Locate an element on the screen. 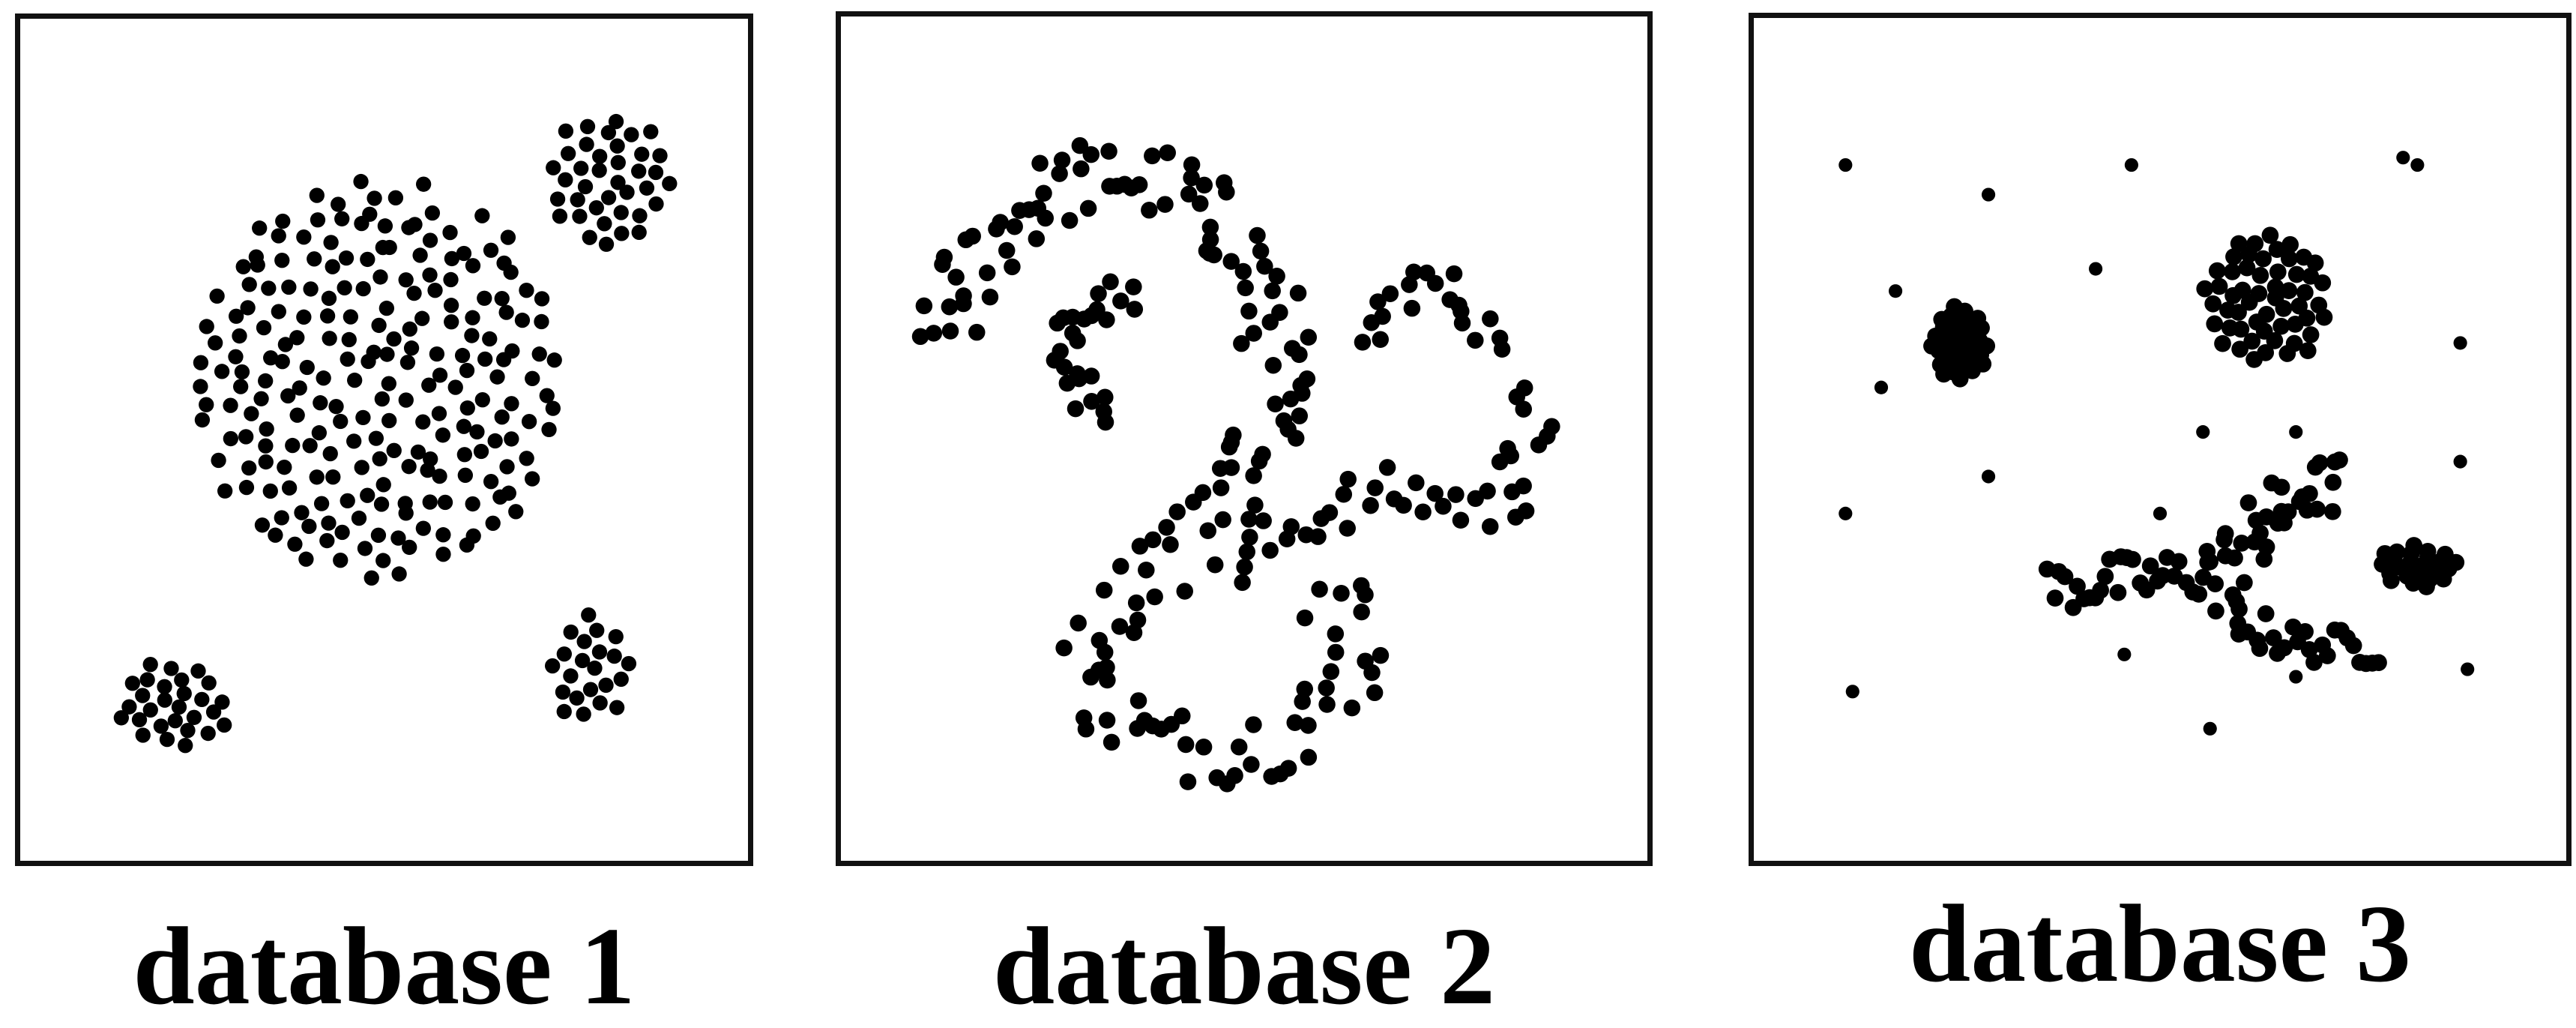  caption-database-1: database 1 is located at coordinates (385, 966).